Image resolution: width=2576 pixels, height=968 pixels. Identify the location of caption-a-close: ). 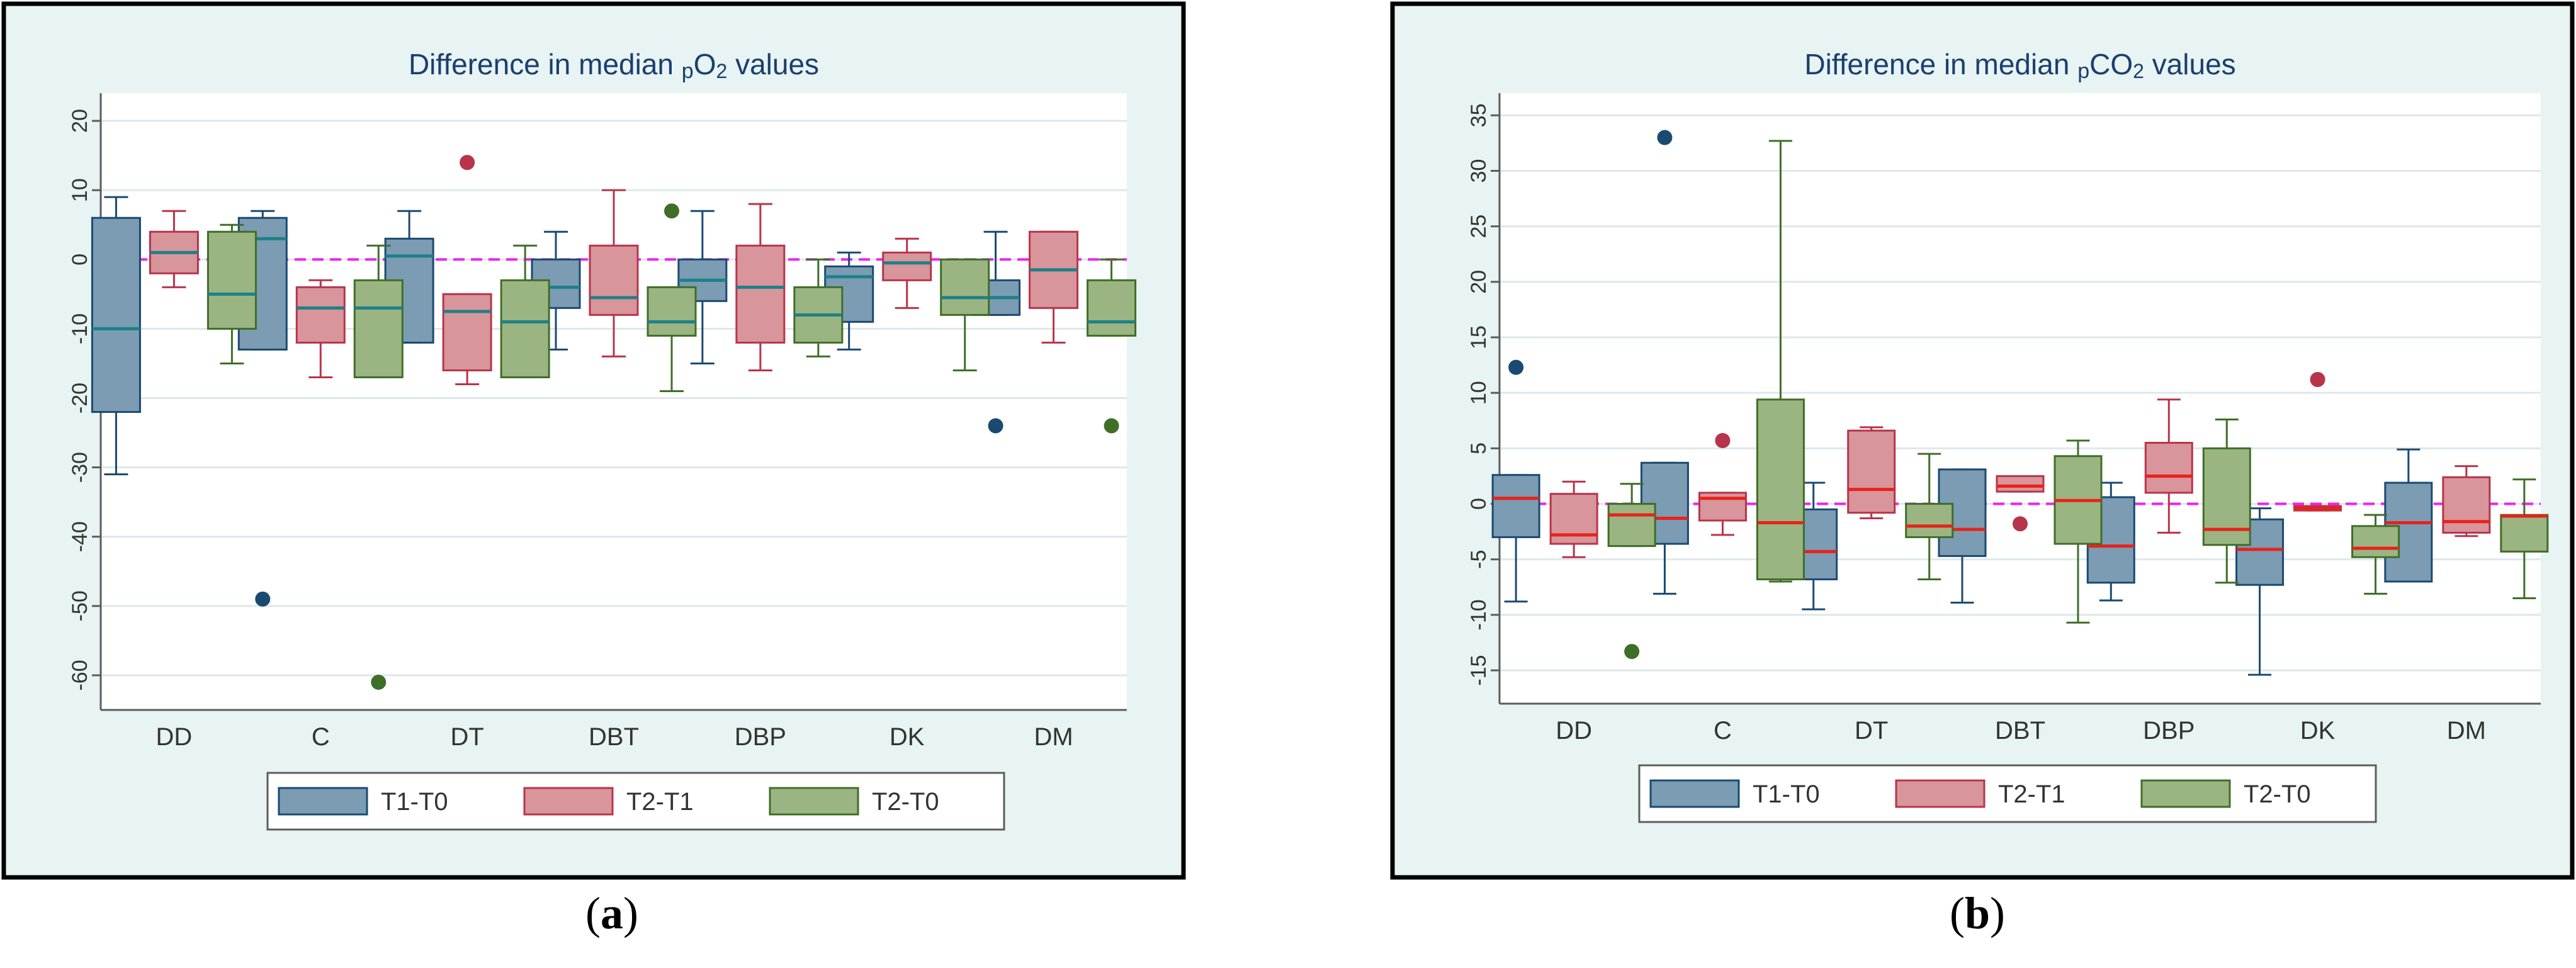
(630, 913).